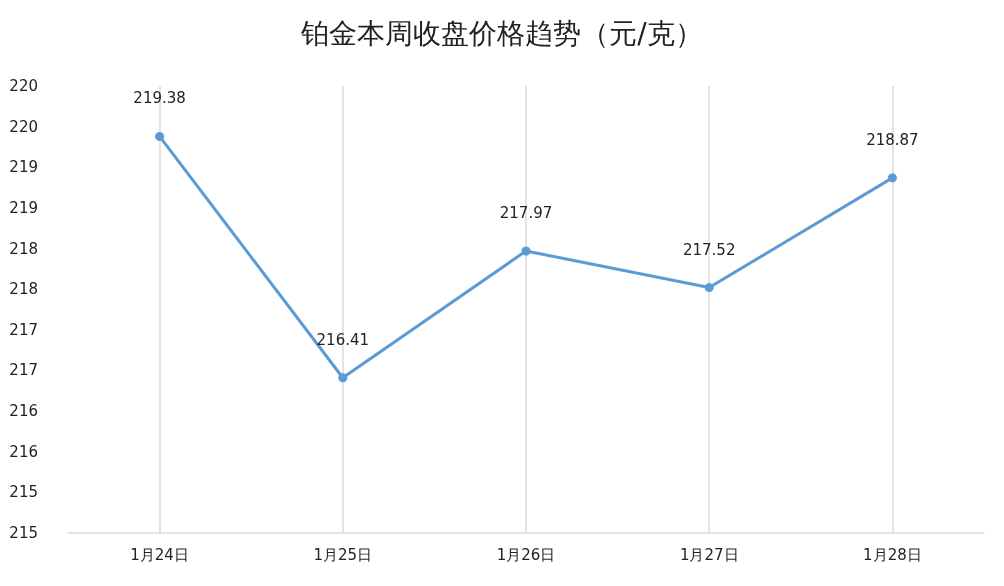  Describe the element at coordinates (526, 212) in the screenshot. I see `data-label: 217.97` at that location.